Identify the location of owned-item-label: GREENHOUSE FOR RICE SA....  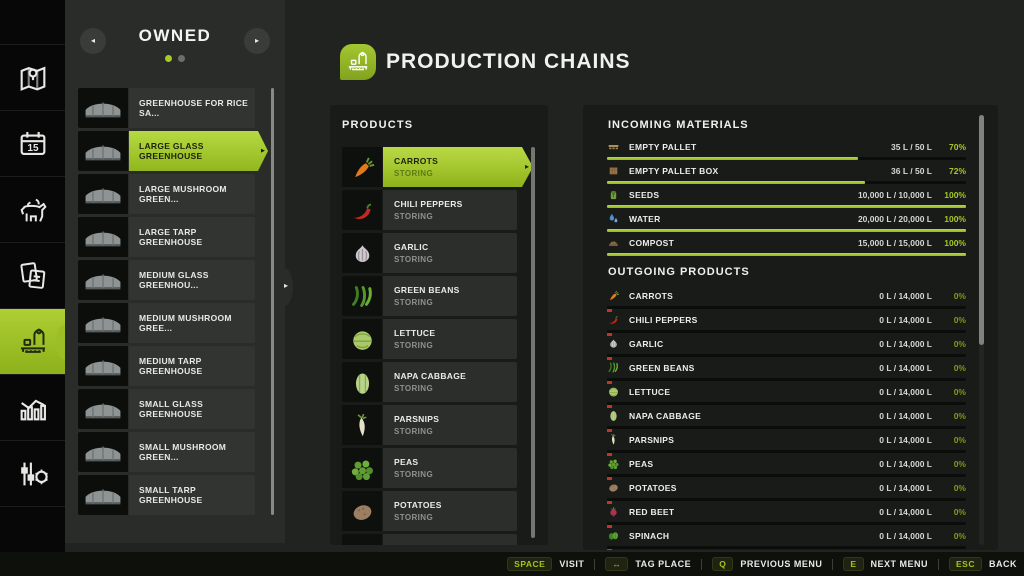
(192, 108).